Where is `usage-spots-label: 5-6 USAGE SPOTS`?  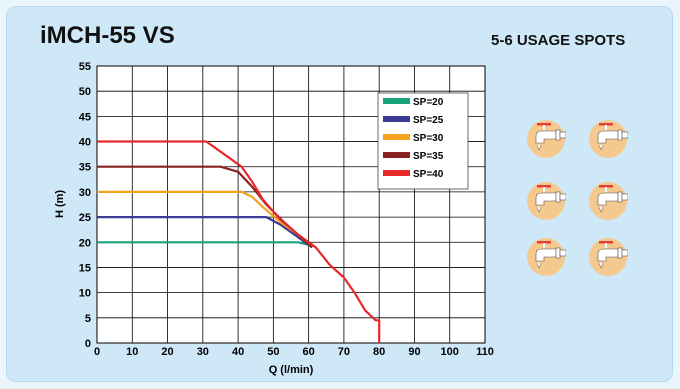 usage-spots-label: 5-6 USAGE SPOTS is located at coordinates (558, 40).